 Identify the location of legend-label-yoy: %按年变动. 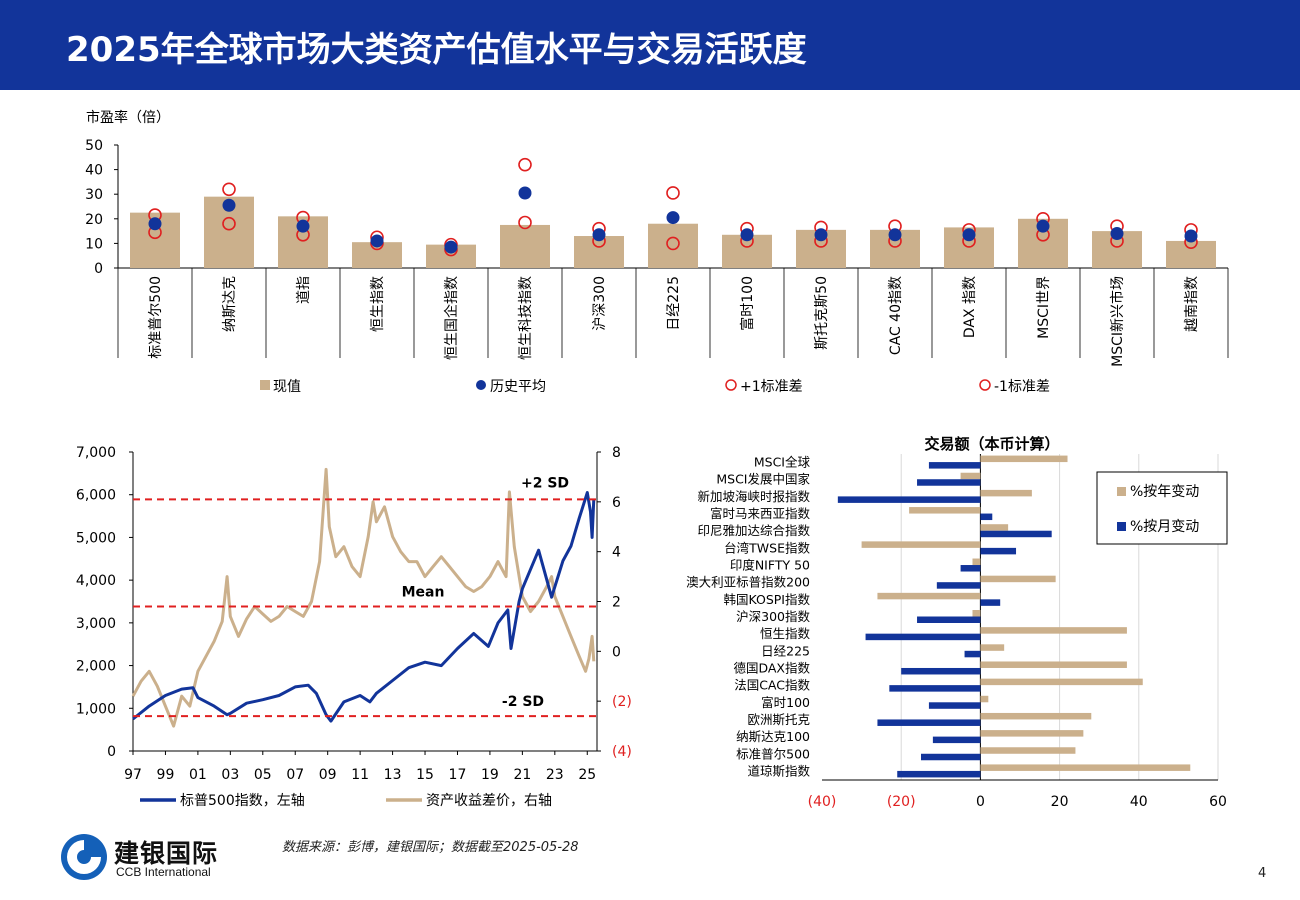
(1164, 492).